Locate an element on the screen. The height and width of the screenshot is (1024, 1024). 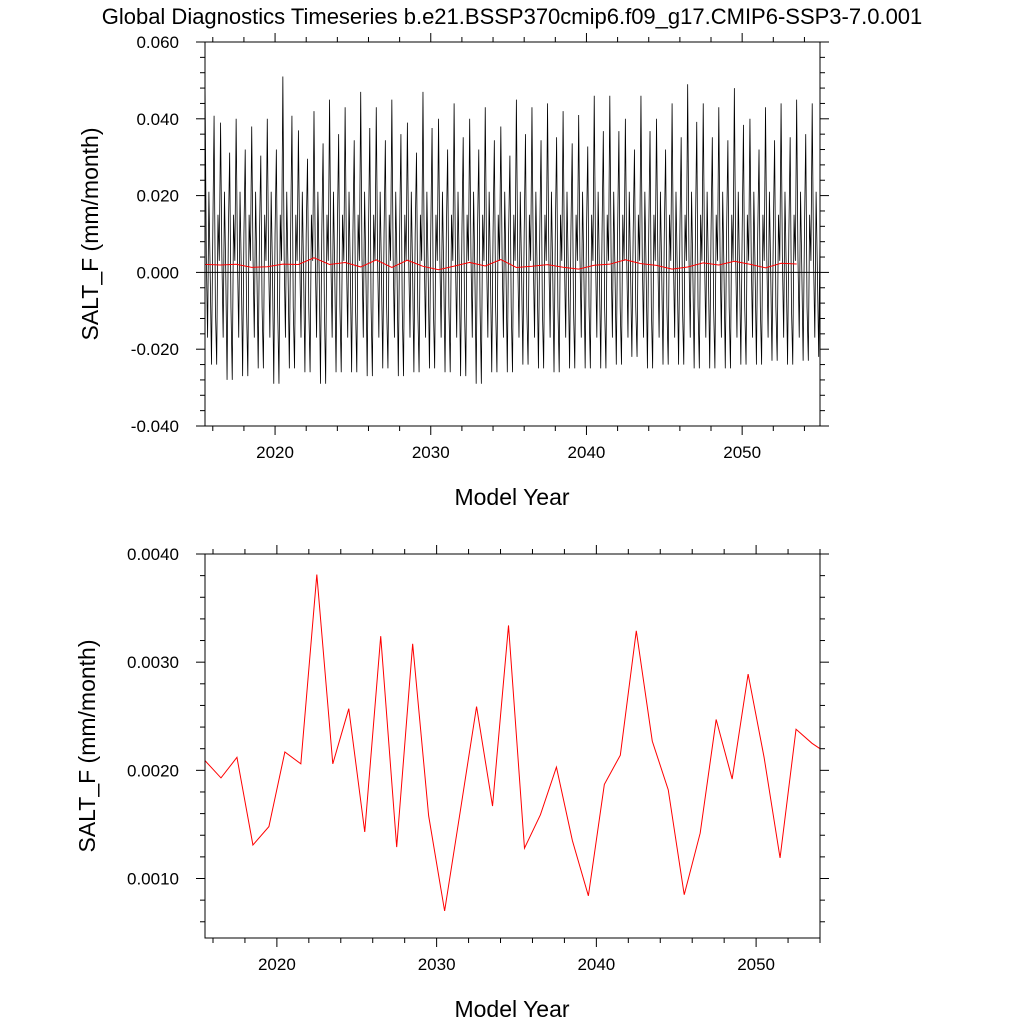
bottom-x-tick-label: 2030 is located at coordinates (437, 964).